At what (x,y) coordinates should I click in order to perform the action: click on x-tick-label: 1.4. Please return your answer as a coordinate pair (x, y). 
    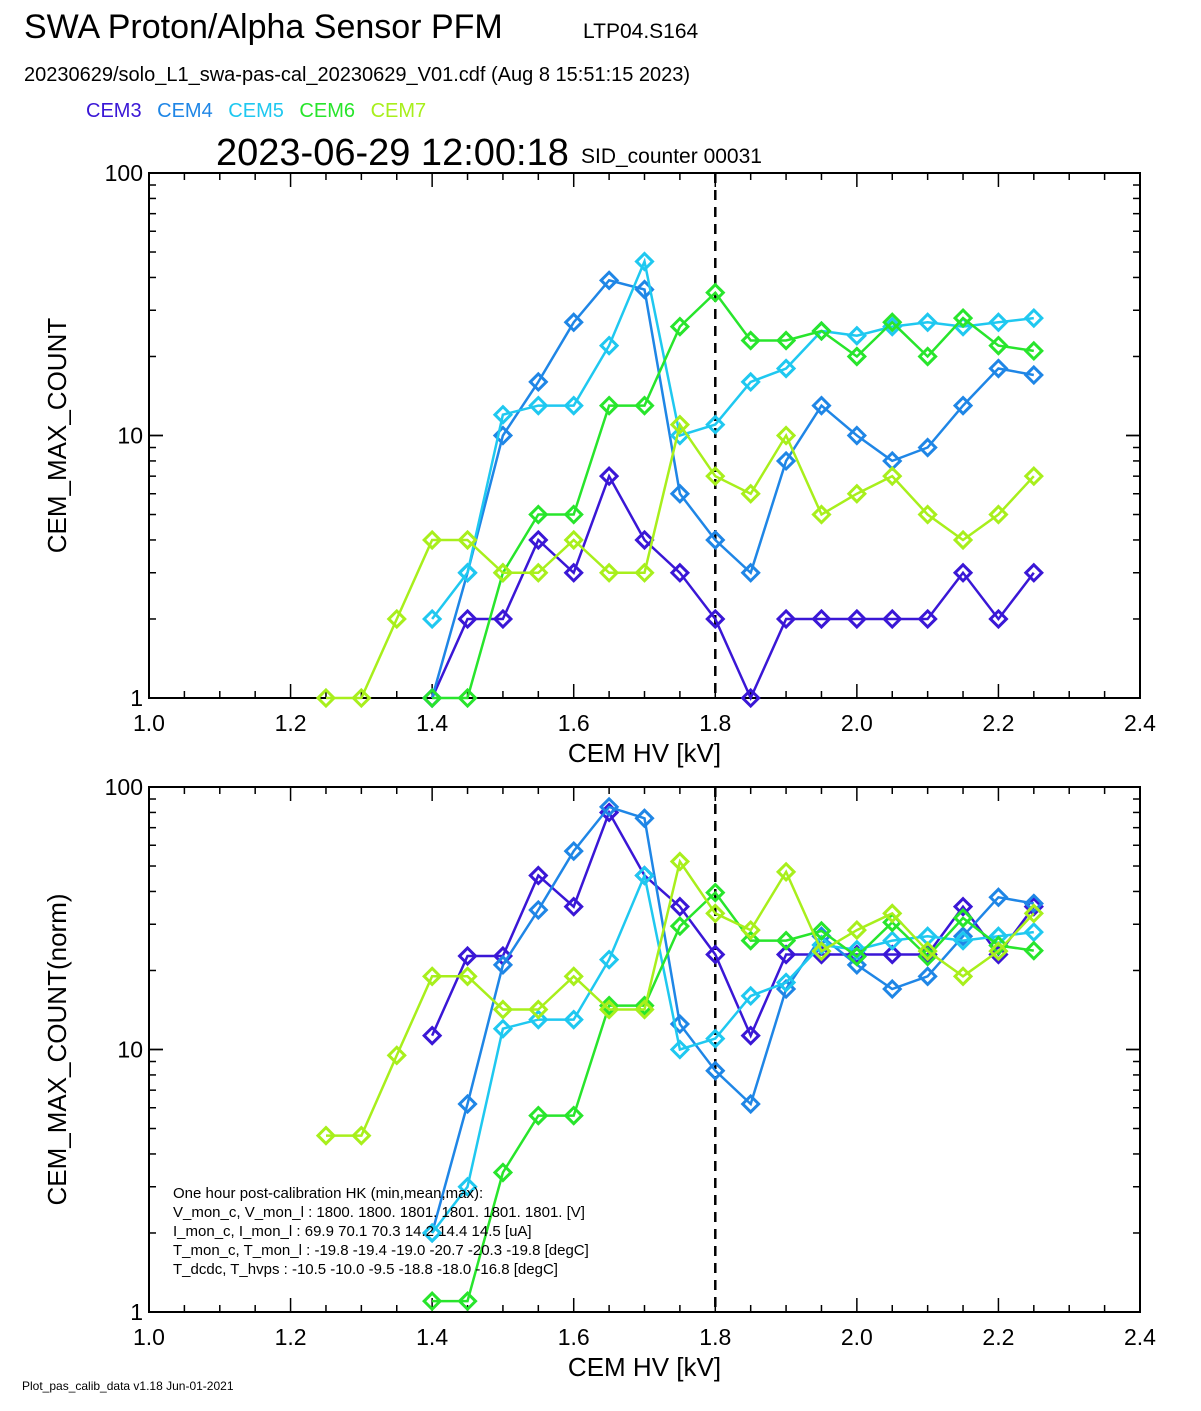
    Looking at the image, I should click on (432, 1337).